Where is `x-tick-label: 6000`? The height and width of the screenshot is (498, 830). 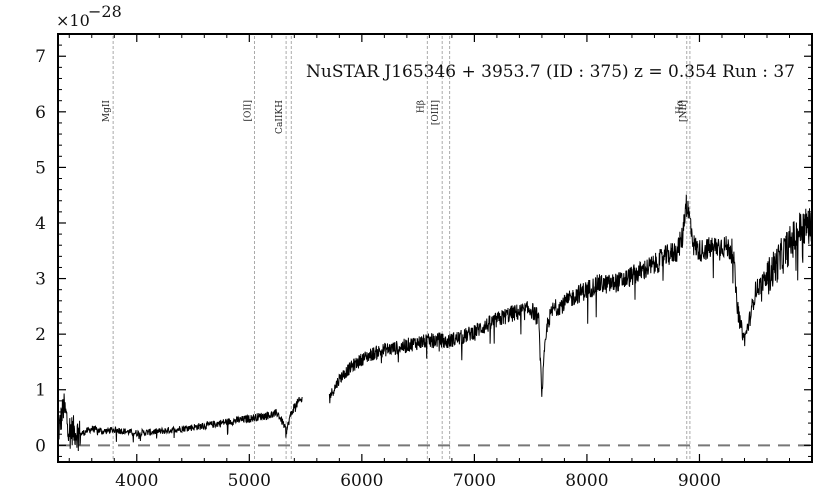
x-tick-label: 6000 is located at coordinates (361, 481).